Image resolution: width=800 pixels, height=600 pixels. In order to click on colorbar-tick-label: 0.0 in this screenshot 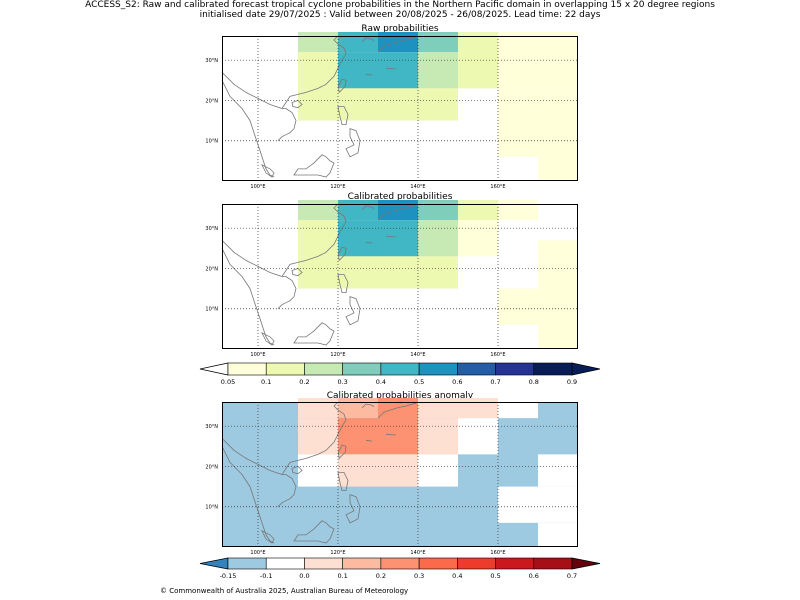, I will do `click(304, 576)`.